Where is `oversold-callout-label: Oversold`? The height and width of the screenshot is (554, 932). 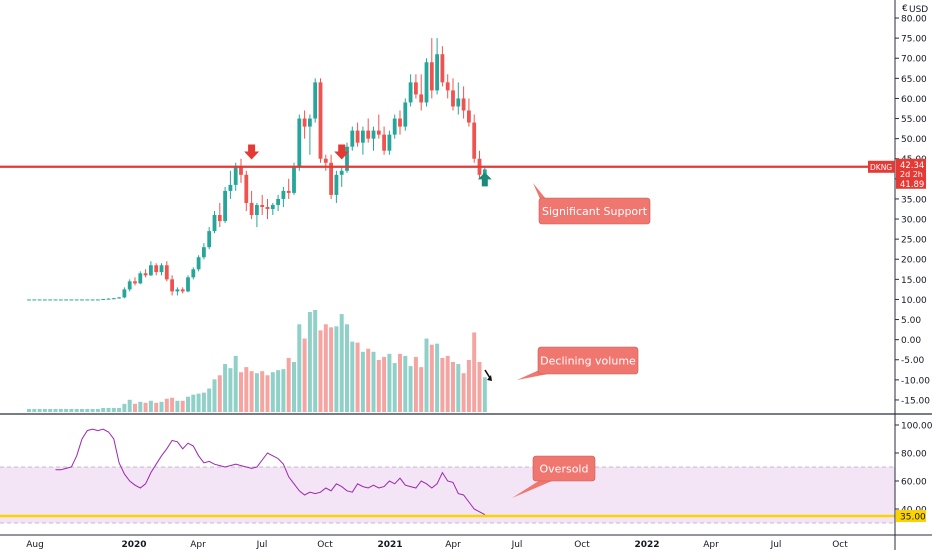 oversold-callout-label: Oversold is located at coordinates (564, 469).